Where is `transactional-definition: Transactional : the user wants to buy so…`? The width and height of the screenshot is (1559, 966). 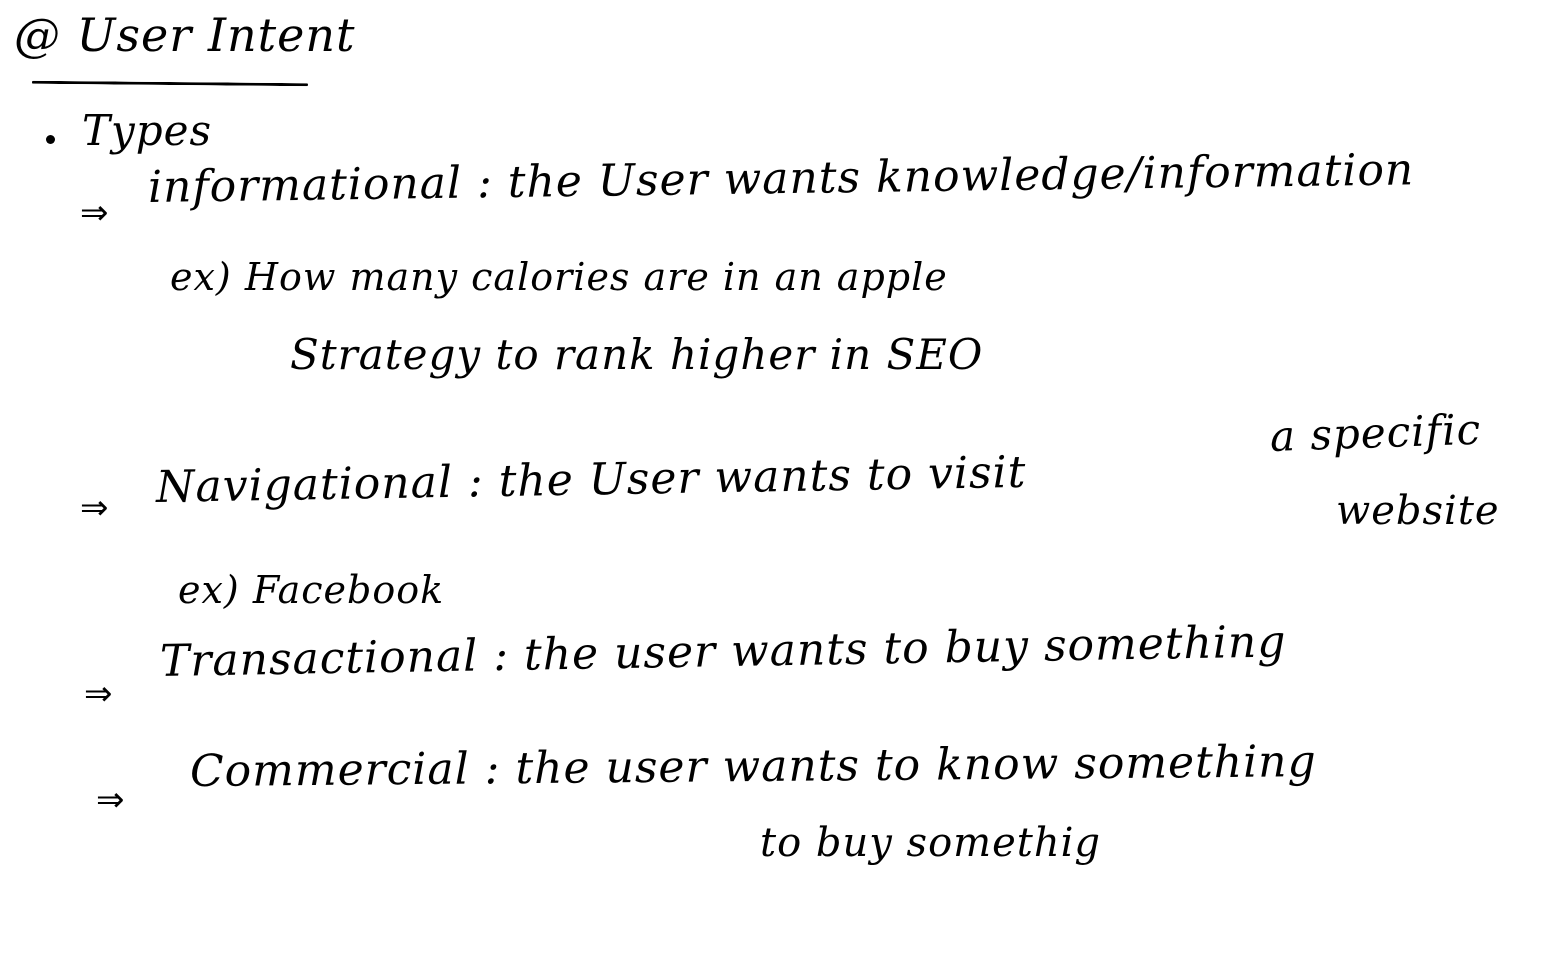 transactional-definition: Transactional : the user wants to buy so… is located at coordinates (723, 651).